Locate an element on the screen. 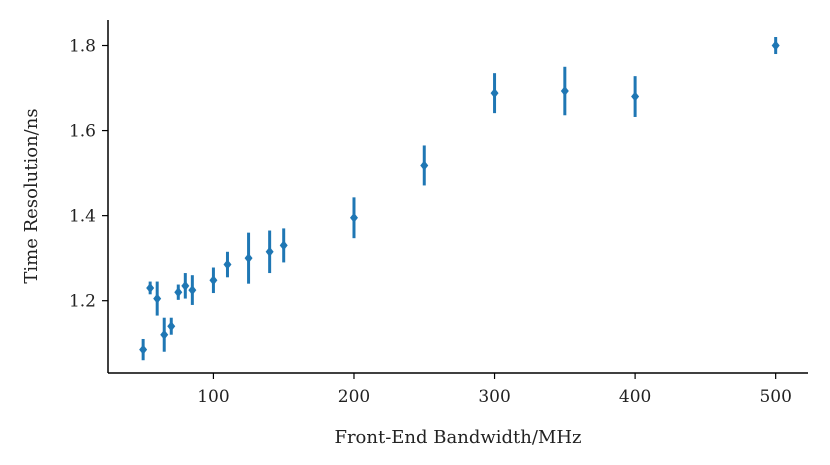  y-tick-label: 1.2 is located at coordinates (82, 302).